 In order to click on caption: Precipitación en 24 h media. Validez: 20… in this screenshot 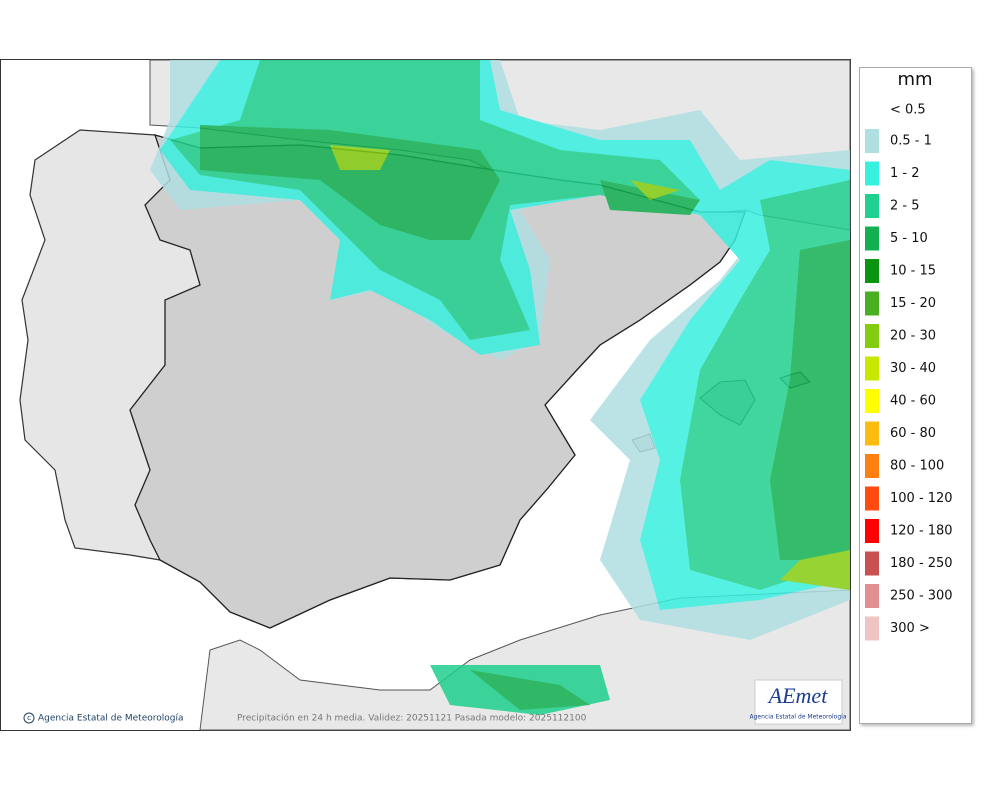, I will do `click(412, 718)`.